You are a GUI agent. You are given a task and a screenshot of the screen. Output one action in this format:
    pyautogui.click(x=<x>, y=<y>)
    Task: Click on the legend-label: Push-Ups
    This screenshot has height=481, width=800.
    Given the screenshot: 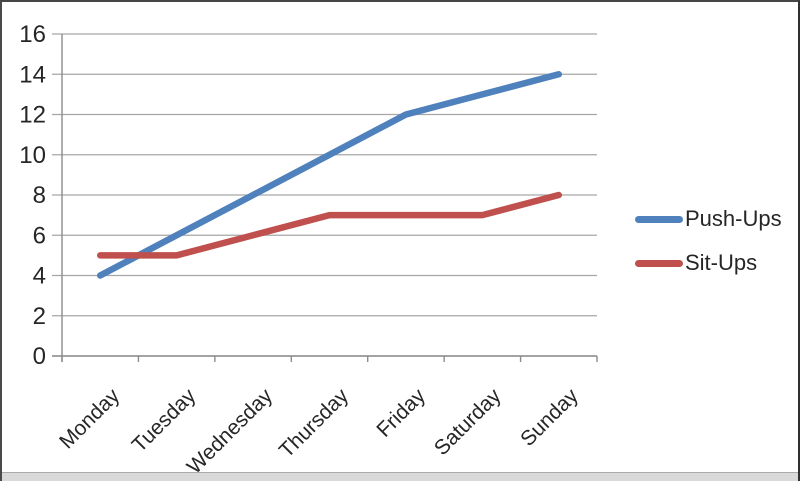 What is the action you would take?
    pyautogui.click(x=733, y=218)
    